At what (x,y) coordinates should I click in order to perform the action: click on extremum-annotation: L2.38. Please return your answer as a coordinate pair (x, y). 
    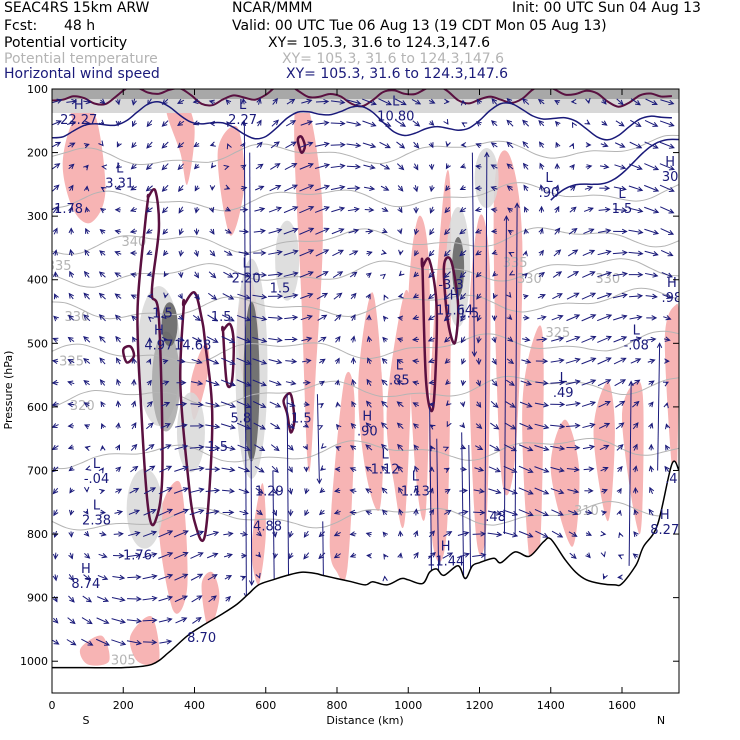
    Looking at the image, I should click on (96, 513).